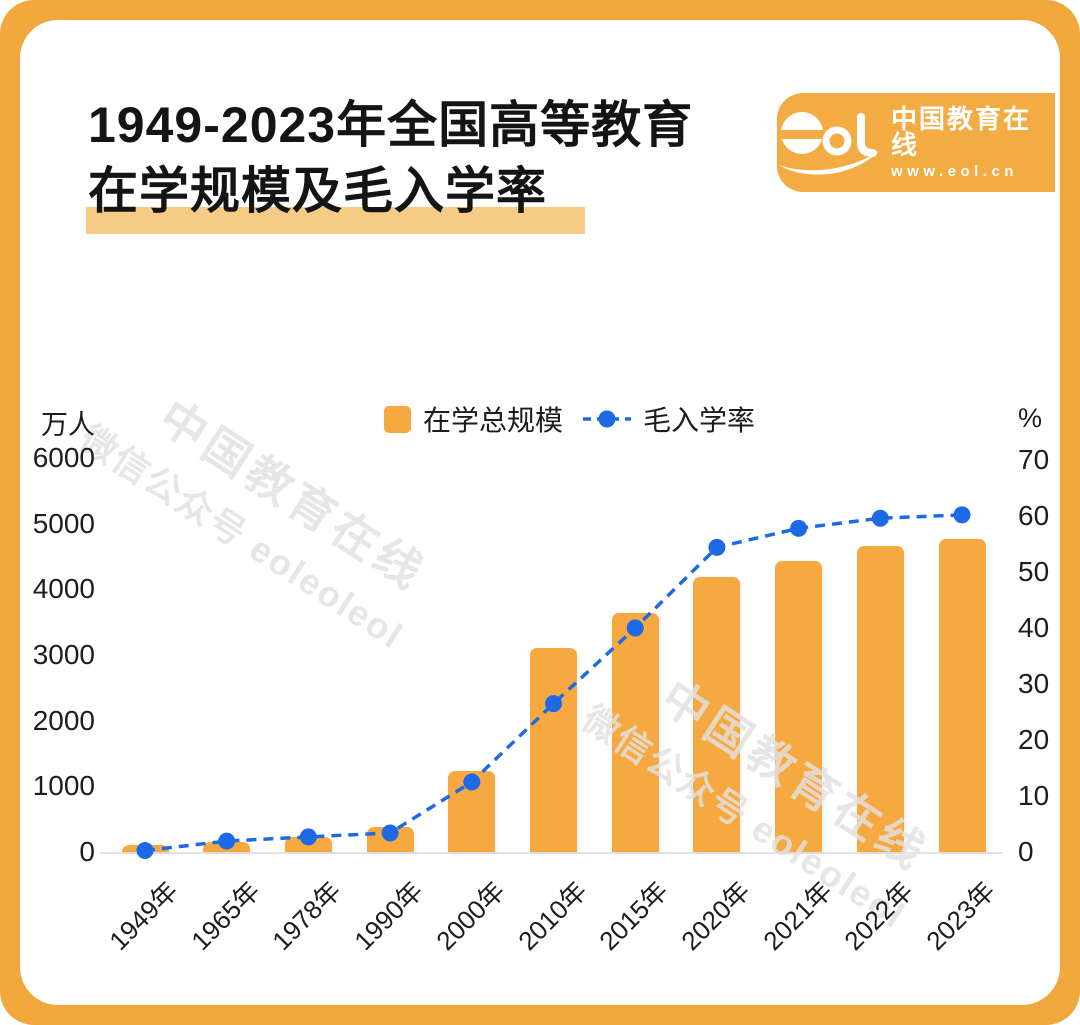  Describe the element at coordinates (63, 720) in the screenshot. I see `left-axis-tick: 2000` at that location.